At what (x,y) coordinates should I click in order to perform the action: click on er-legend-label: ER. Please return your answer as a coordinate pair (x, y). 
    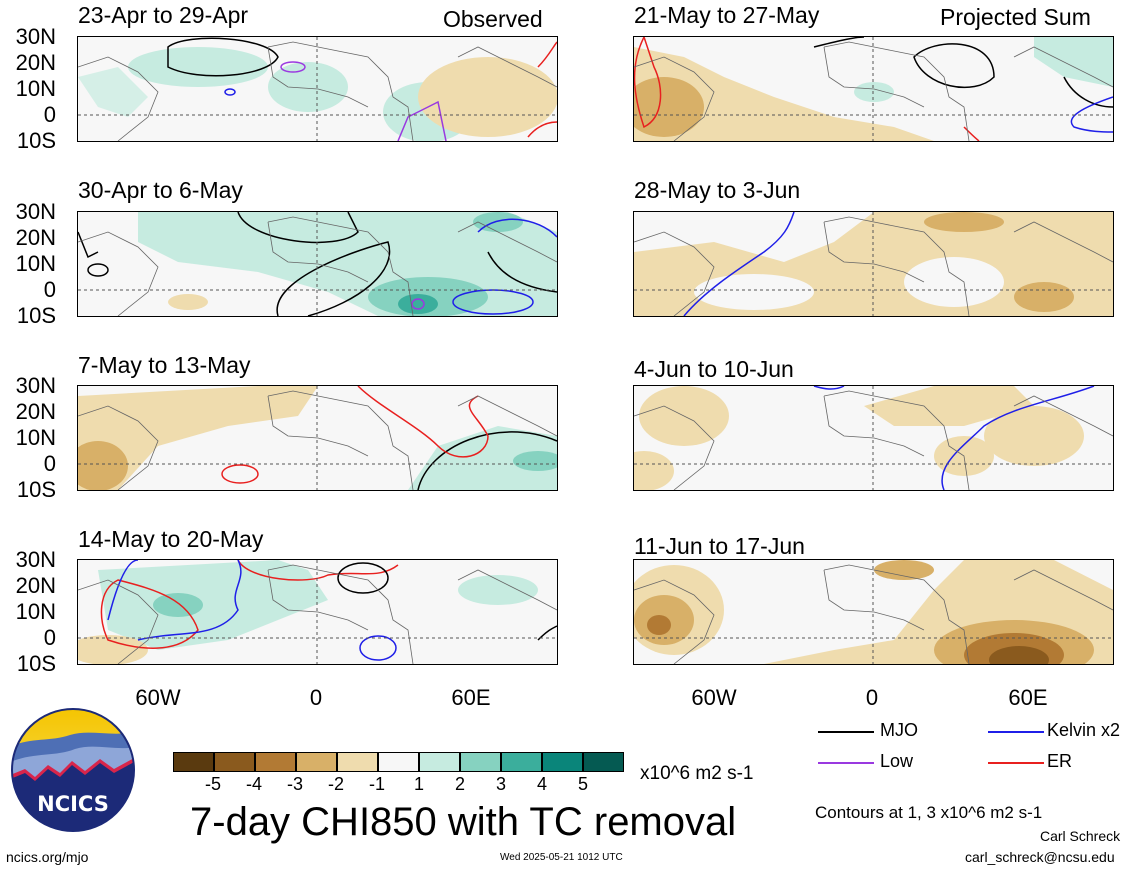
    Looking at the image, I should click on (1060, 761).